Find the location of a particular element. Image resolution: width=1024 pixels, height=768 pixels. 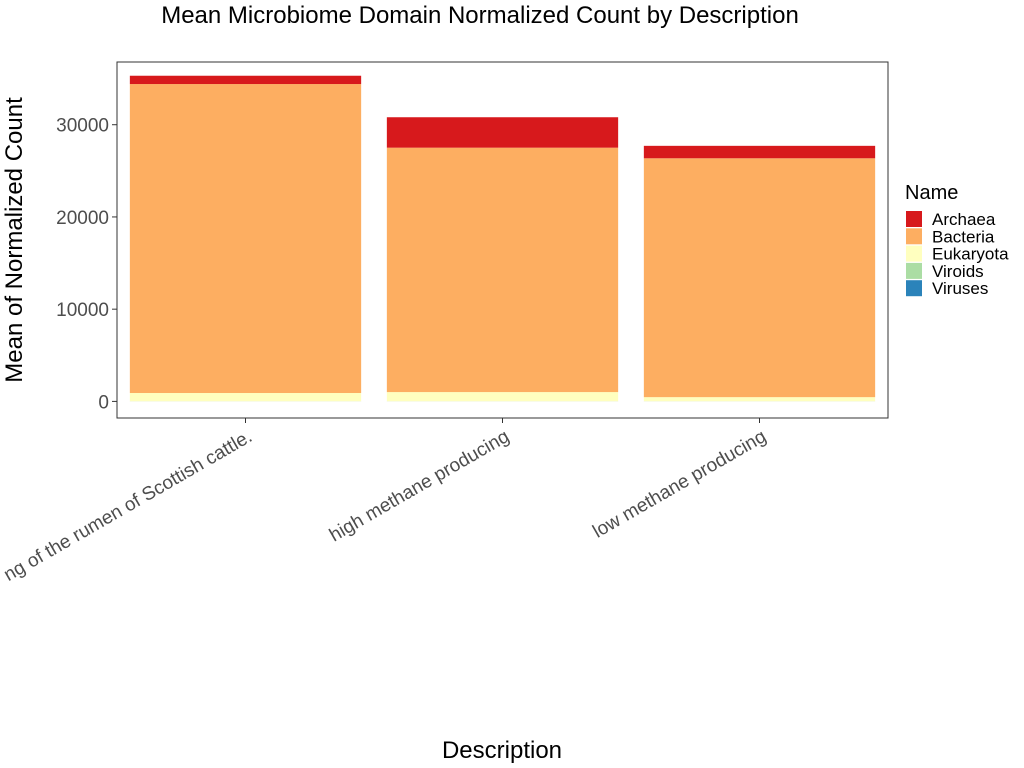

x-axis-title: Description is located at coordinates (502, 750).